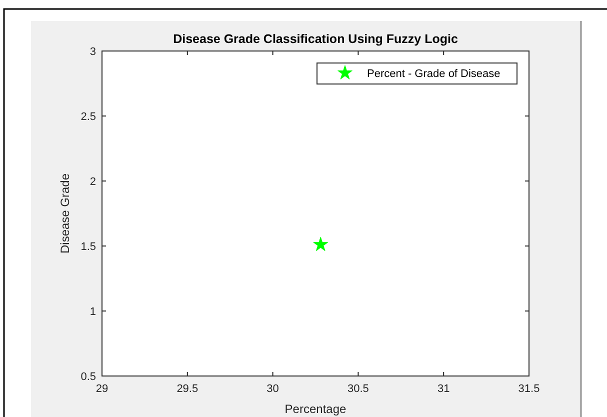 The image size is (607, 417). Describe the element at coordinates (93, 312) in the screenshot. I see `y-tick-label: 1` at that location.